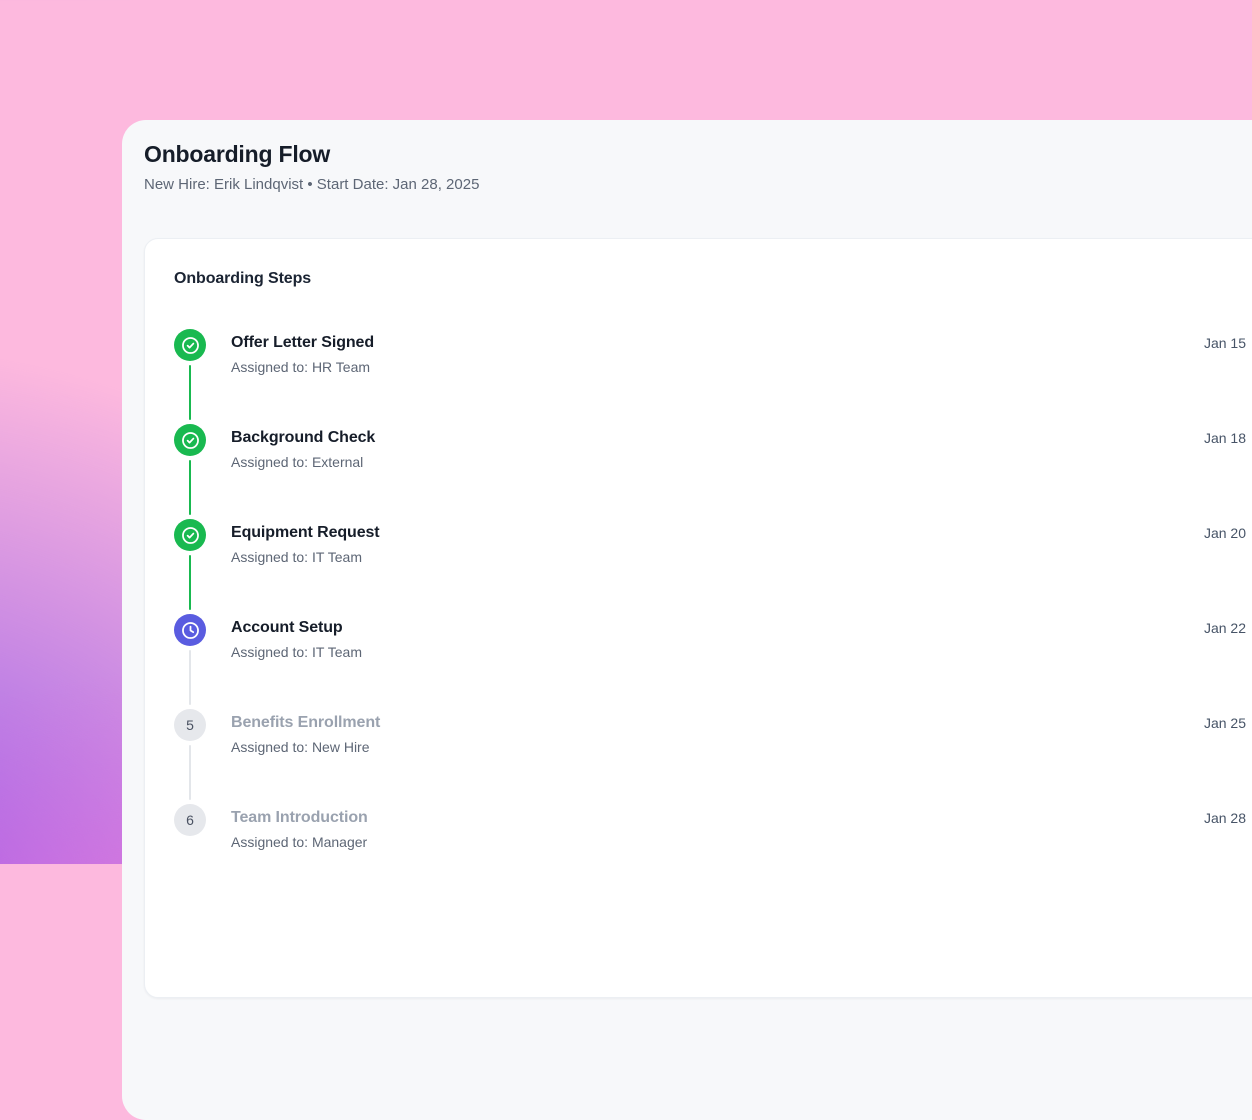 The width and height of the screenshot is (1252, 1120). Describe the element at coordinates (305, 532) in the screenshot. I see `step-title: Equipment Request` at that location.